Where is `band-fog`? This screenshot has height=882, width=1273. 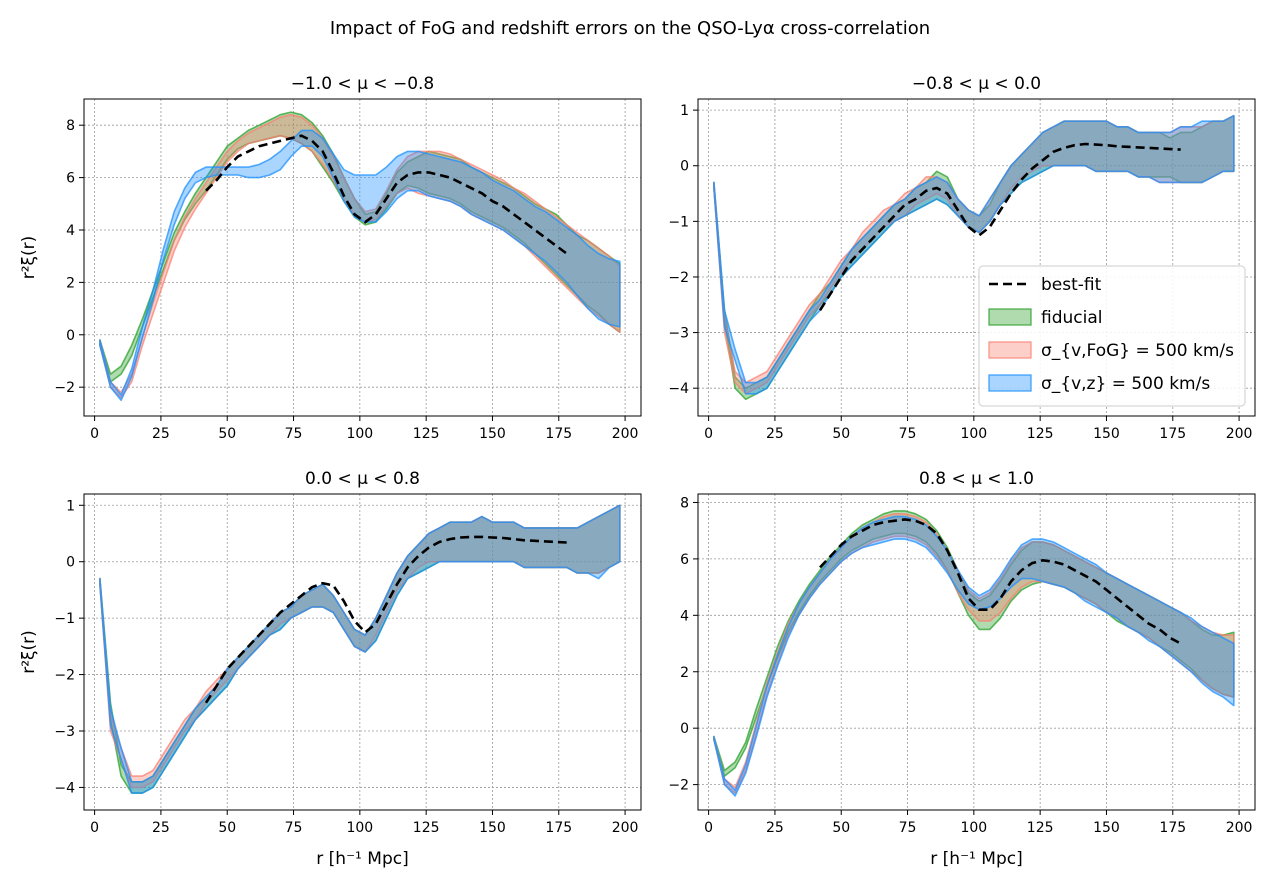 band-fog is located at coordinates (360, 256).